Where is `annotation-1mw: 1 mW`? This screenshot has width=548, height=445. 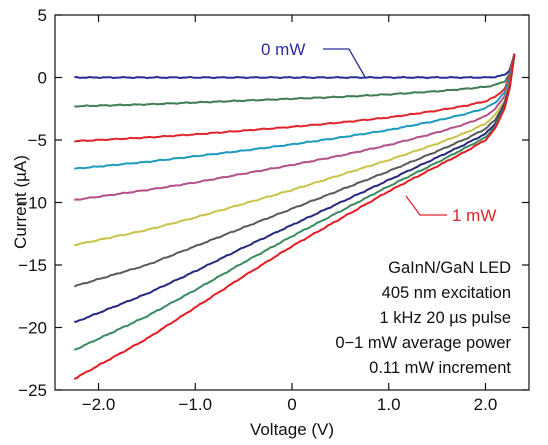
annotation-1mw: 1 mW is located at coordinates (474, 215).